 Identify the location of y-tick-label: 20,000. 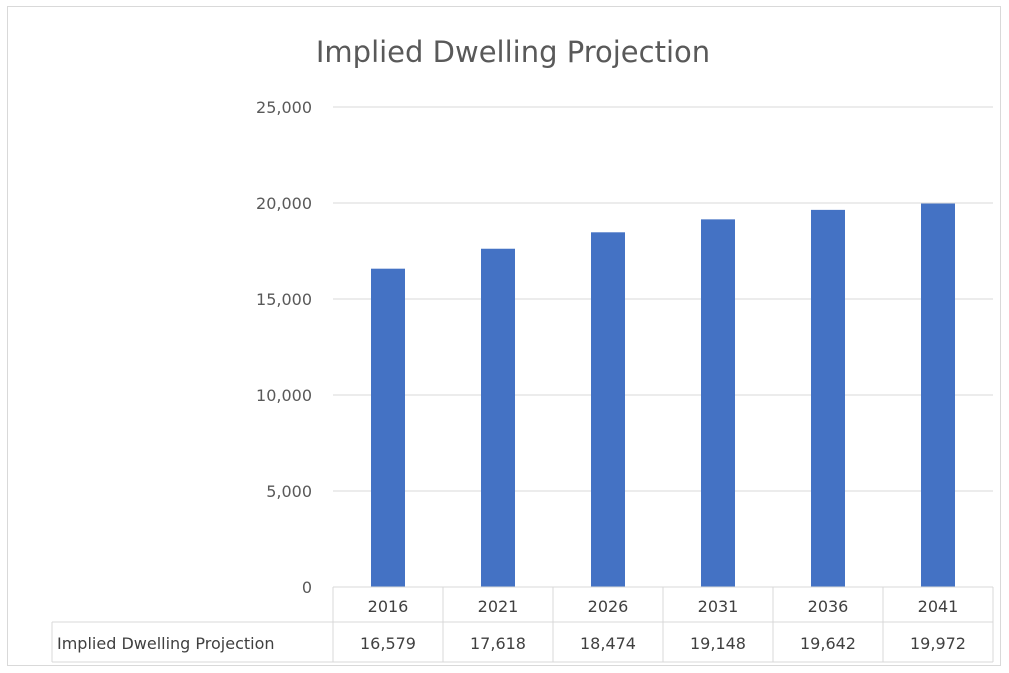
(284, 203).